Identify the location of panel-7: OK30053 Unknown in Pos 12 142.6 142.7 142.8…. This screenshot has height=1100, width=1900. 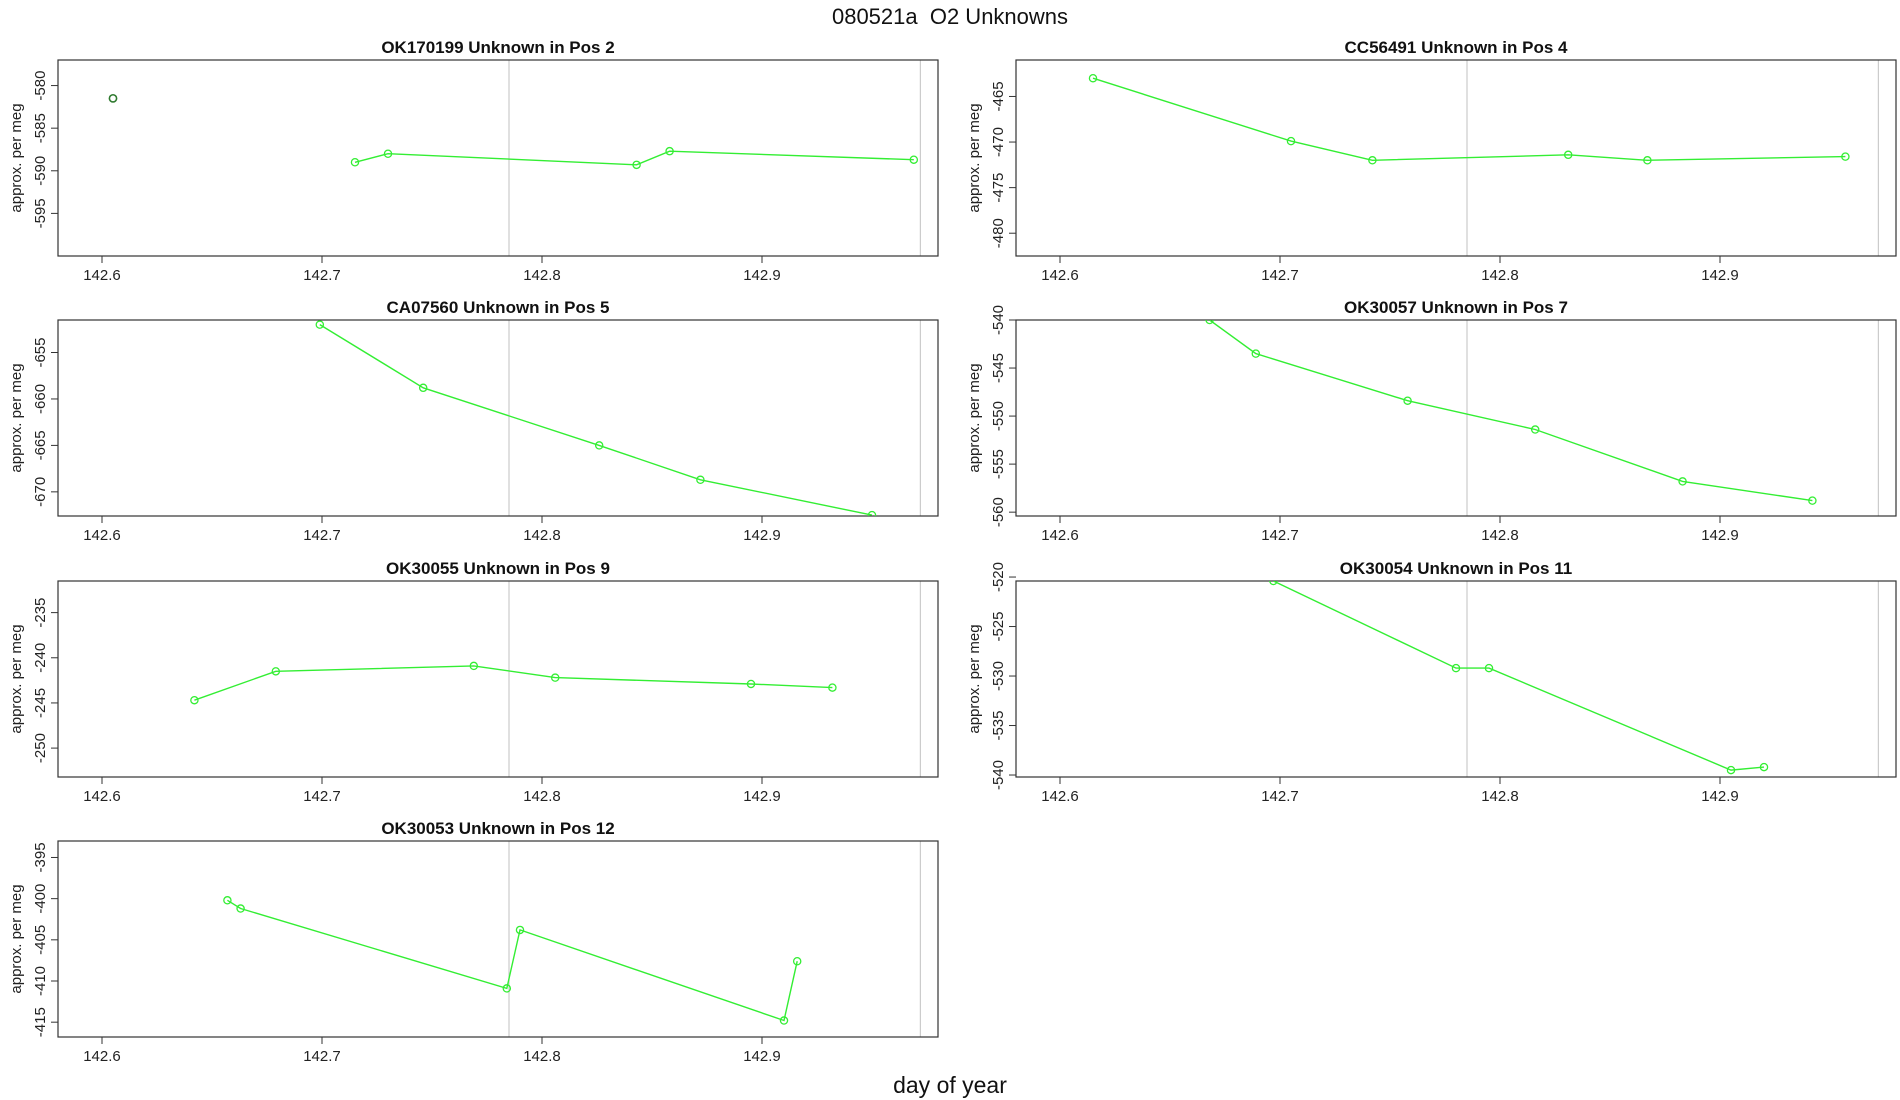
(473, 942).